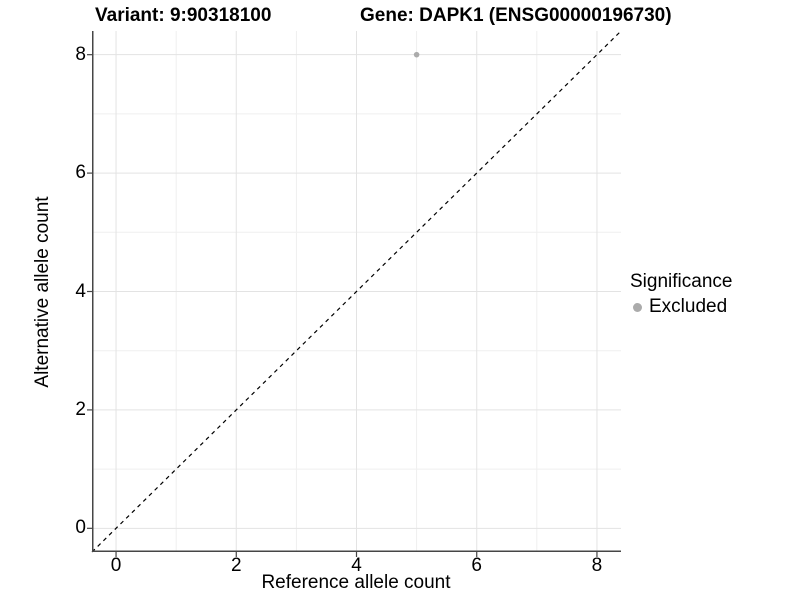 Image resolution: width=800 pixels, height=600 pixels. Describe the element at coordinates (116, 565) in the screenshot. I see `x-tick-label: 0` at that location.